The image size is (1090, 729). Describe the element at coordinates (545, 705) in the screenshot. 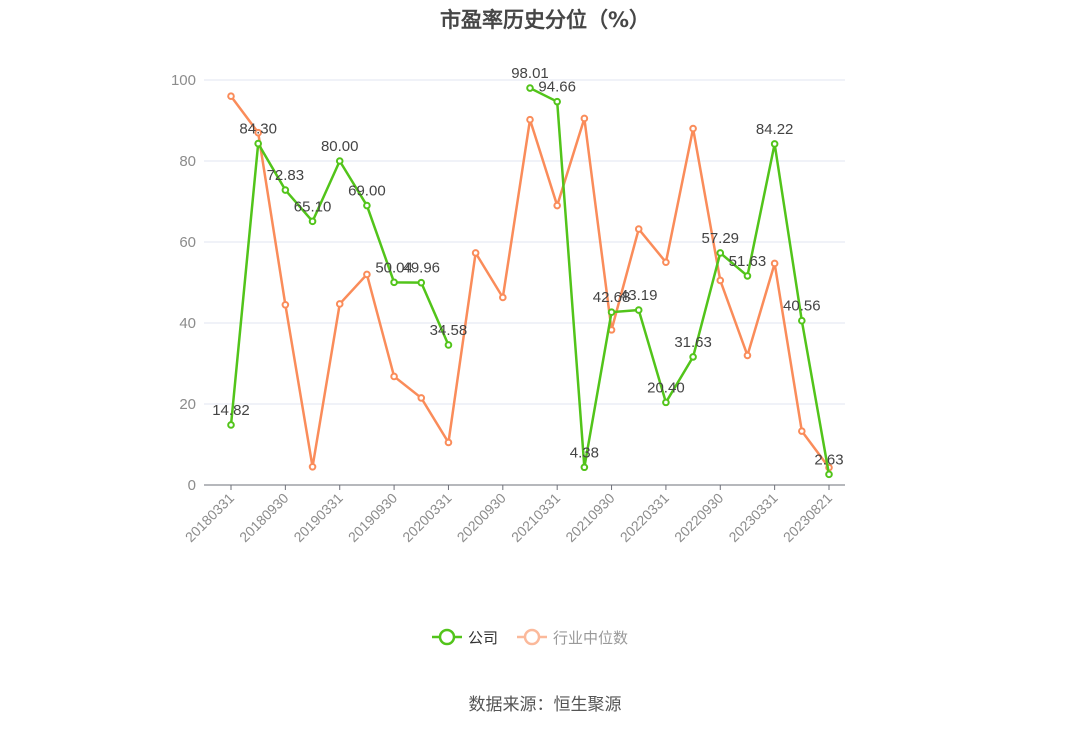

I see `data-source: 数据来源：恒生聚源` at that location.